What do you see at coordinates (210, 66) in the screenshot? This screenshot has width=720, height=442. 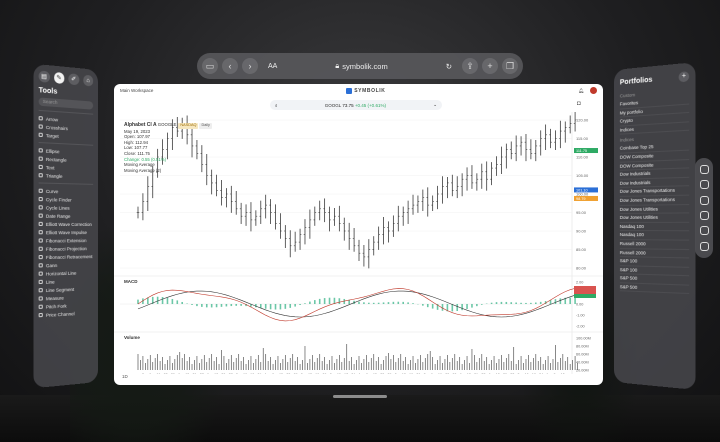 I see `sidebar-icon: ▭` at bounding box center [210, 66].